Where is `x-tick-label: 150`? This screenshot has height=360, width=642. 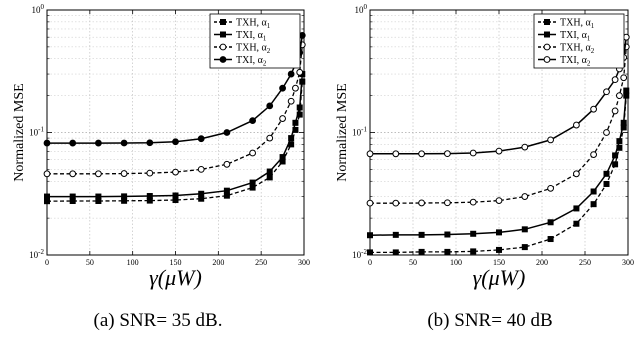 x-tick-label: 150 is located at coordinates (176, 262).